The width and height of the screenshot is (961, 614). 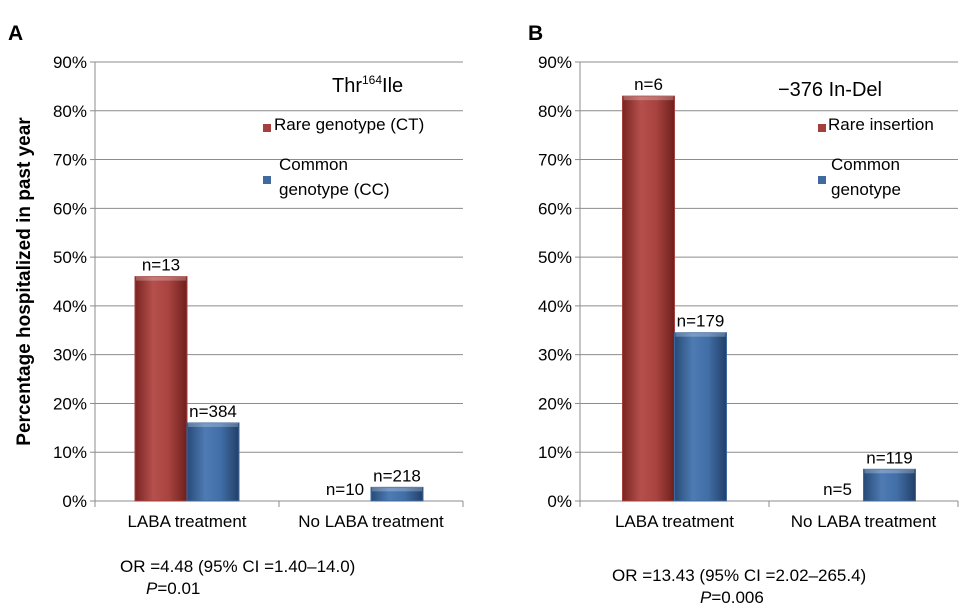 What do you see at coordinates (397, 494) in the screenshot?
I see `bar-a-common-genotype-cc--1` at bounding box center [397, 494].